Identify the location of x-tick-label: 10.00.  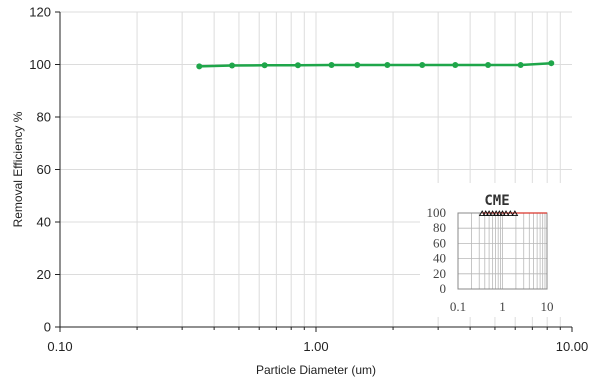
(572, 346).